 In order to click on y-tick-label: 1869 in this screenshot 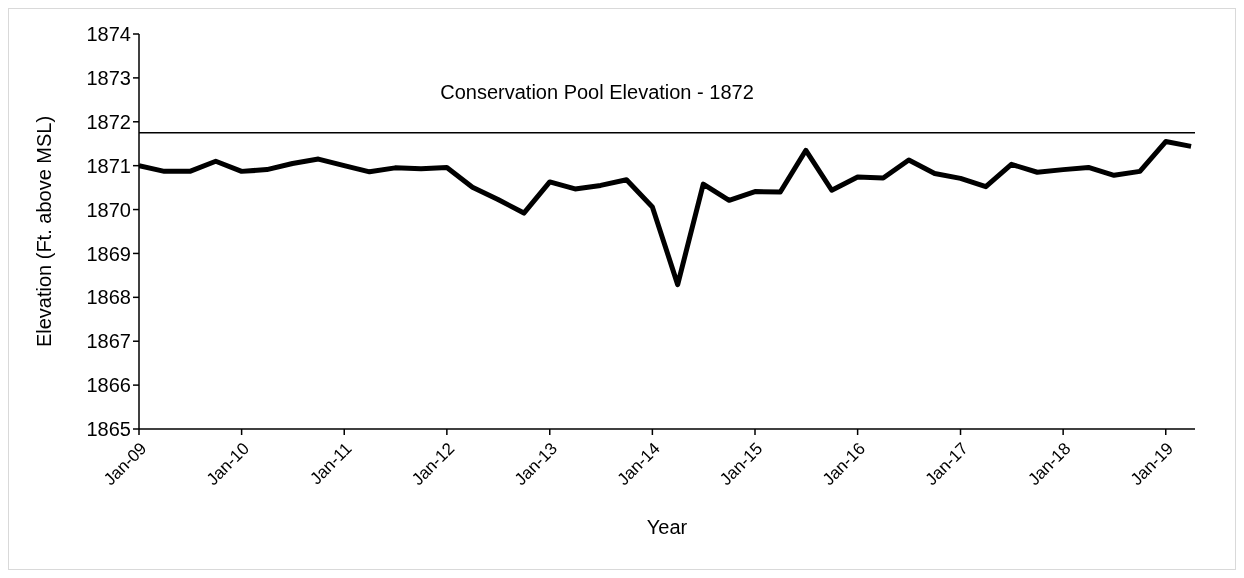, I will do `click(108, 253)`.